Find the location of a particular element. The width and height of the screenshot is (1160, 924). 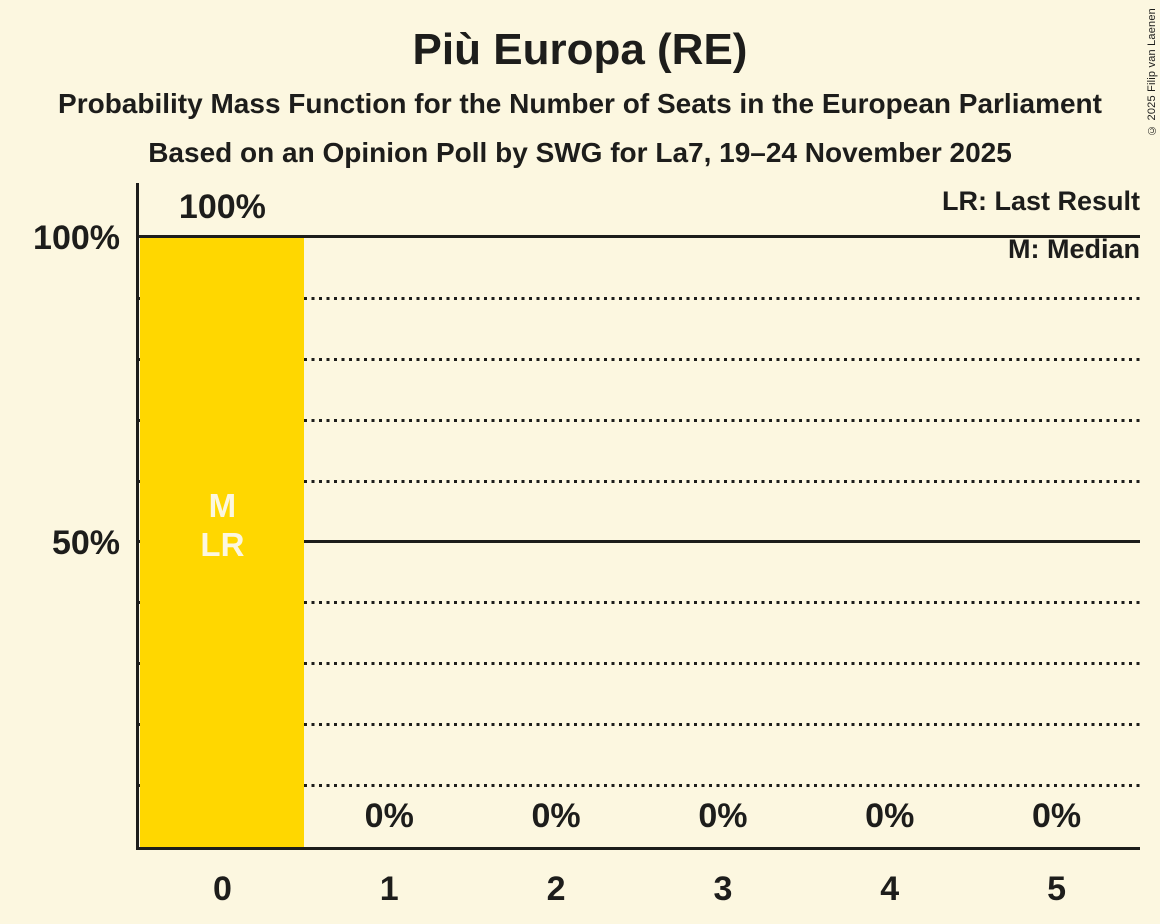

legend-last-result: LR: Last Result is located at coordinates (1040, 201).